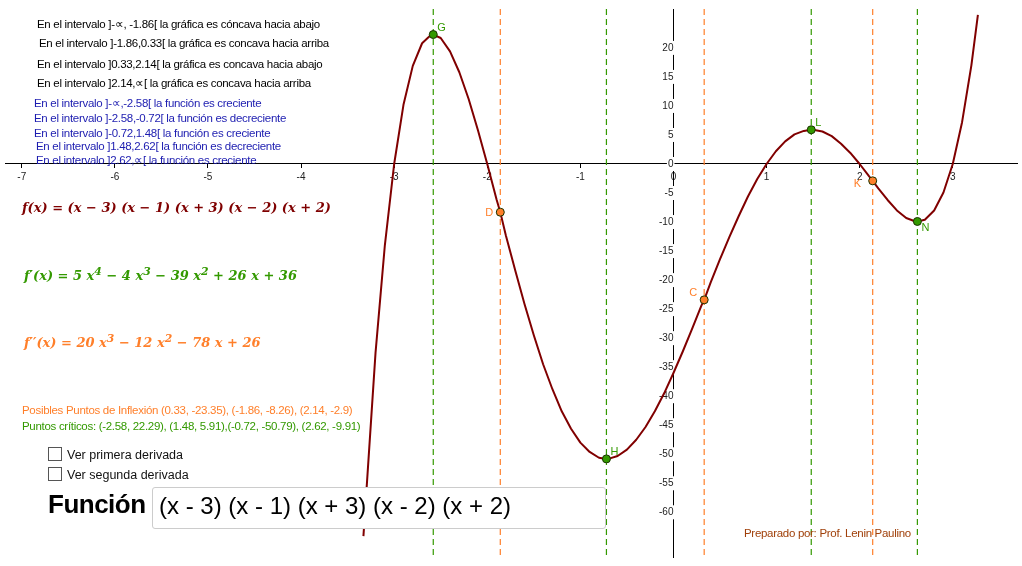 This screenshot has height=566, width=1022. Describe the element at coordinates (666, 512) in the screenshot. I see `y-tick-label: -60` at that location.